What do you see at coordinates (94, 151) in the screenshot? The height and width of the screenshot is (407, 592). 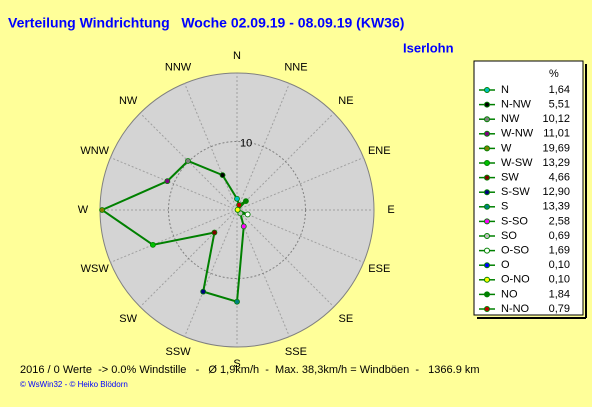 I see `direction-label: WNW` at bounding box center [94, 151].